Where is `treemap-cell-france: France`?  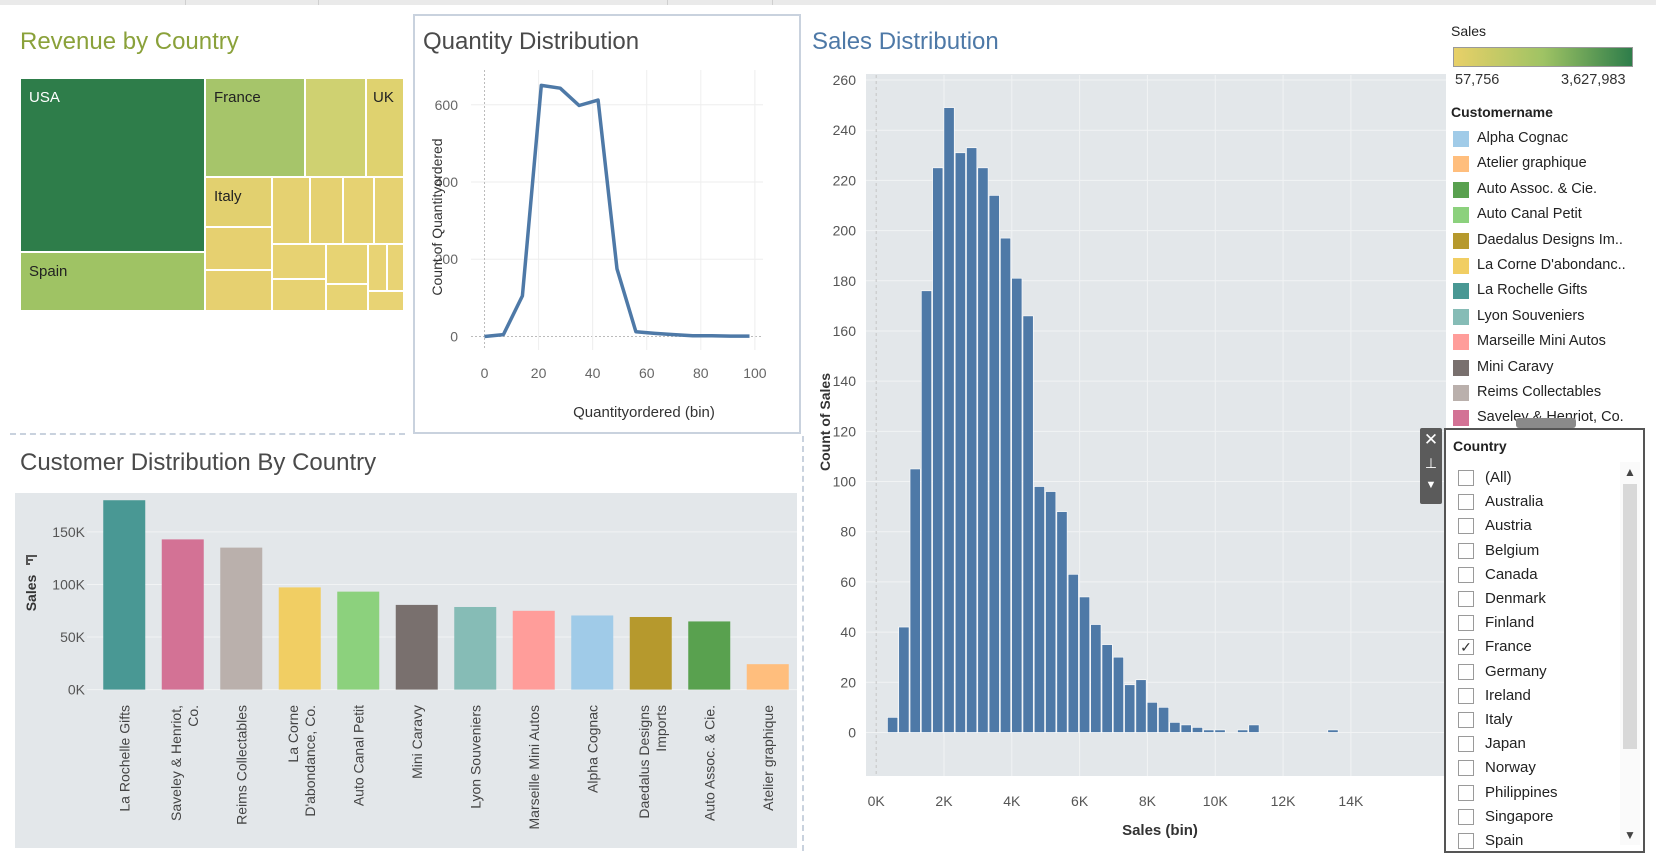 treemap-cell-france: France is located at coordinates (255, 127).